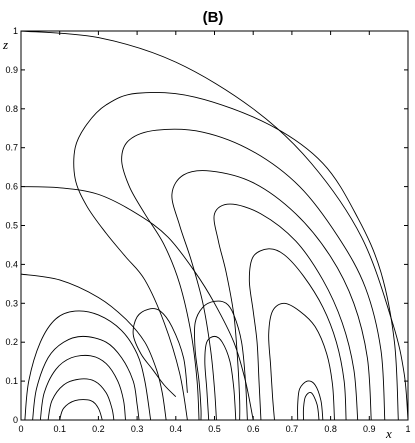 The width and height of the screenshot is (415, 443). I want to click on y-tick-label: 0.4, so click(11, 264).